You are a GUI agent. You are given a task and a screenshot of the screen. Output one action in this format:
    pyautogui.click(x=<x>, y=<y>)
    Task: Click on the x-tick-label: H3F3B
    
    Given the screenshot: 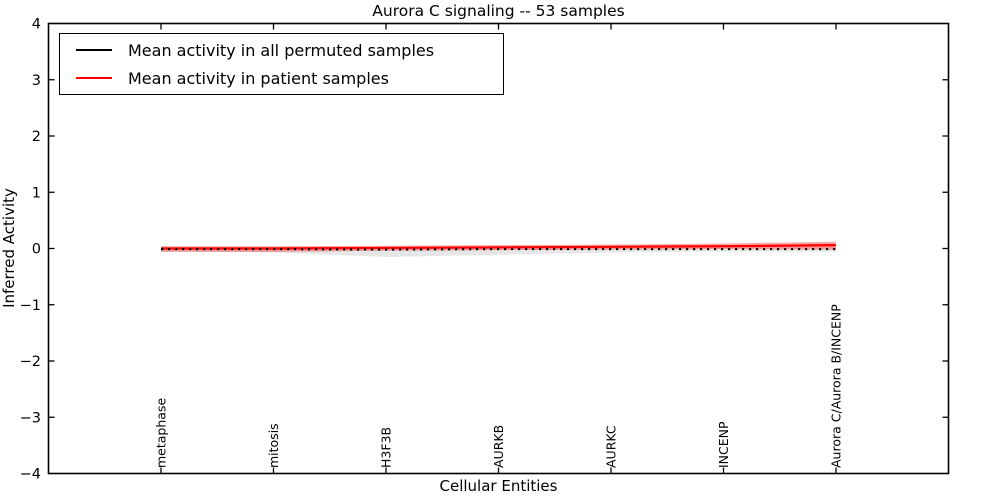 What is the action you would take?
    pyautogui.click(x=386, y=447)
    